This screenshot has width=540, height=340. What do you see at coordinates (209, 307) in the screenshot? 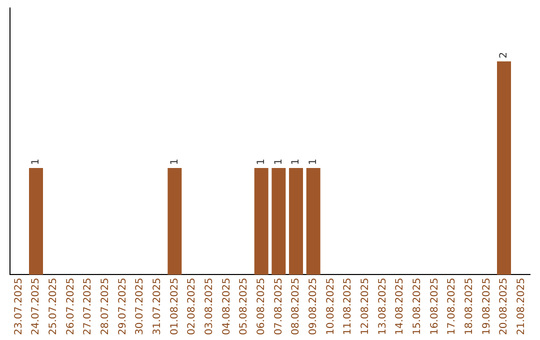
I see `x-tick-label: 03.08.2025` at bounding box center [209, 307].